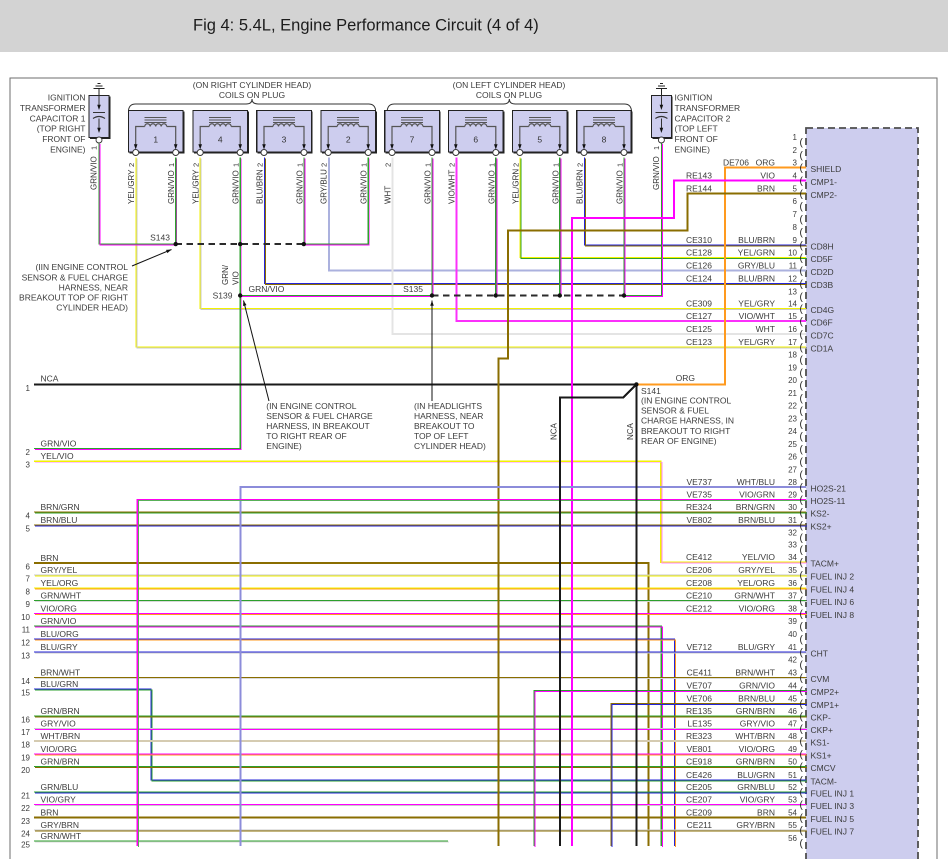 Image resolution: width=948 pixels, height=859 pixels. I want to click on svg-text: RE144, so click(699, 188).